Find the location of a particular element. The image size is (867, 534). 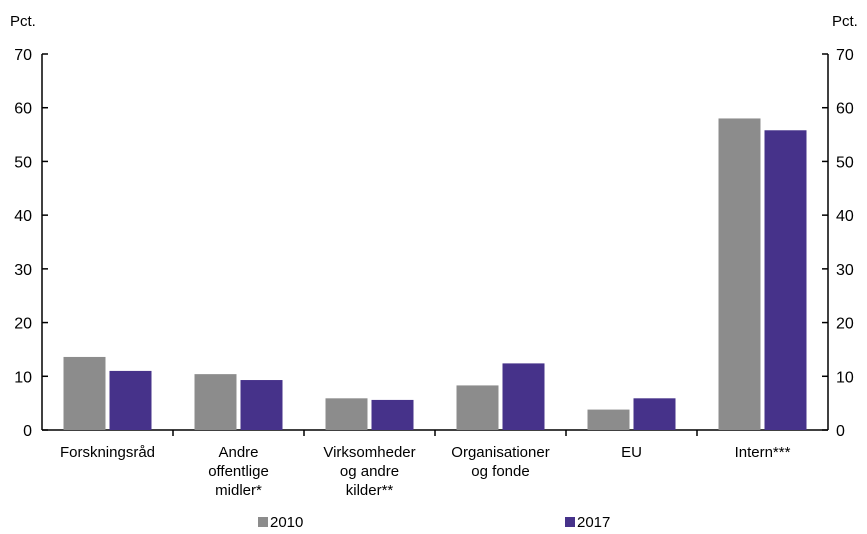

legend: 2010 2017 is located at coordinates (434, 522).